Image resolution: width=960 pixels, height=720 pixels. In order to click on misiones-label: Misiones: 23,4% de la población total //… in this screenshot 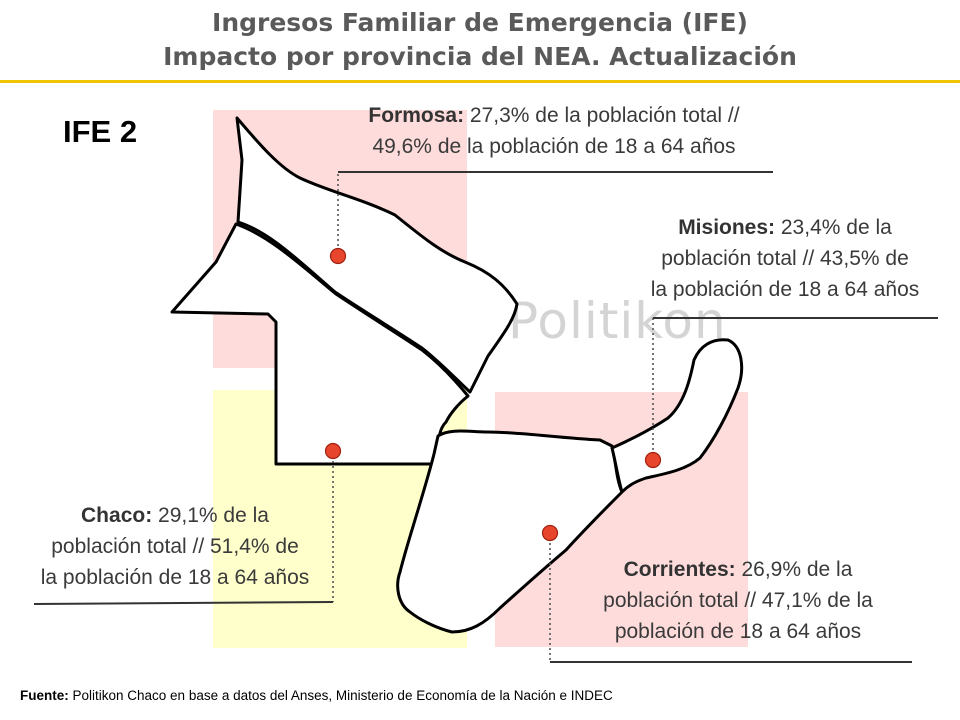, I will do `click(785, 258)`.